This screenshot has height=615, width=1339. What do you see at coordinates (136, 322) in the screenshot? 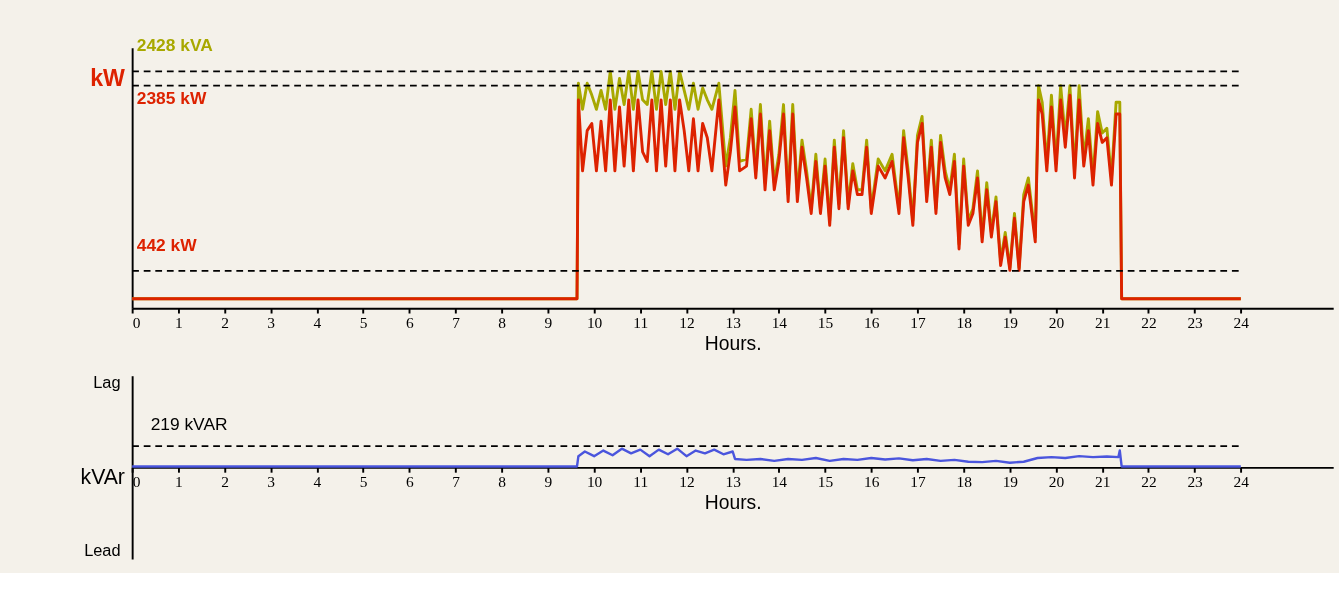
I see `x-tick-label: 0` at bounding box center [136, 322].